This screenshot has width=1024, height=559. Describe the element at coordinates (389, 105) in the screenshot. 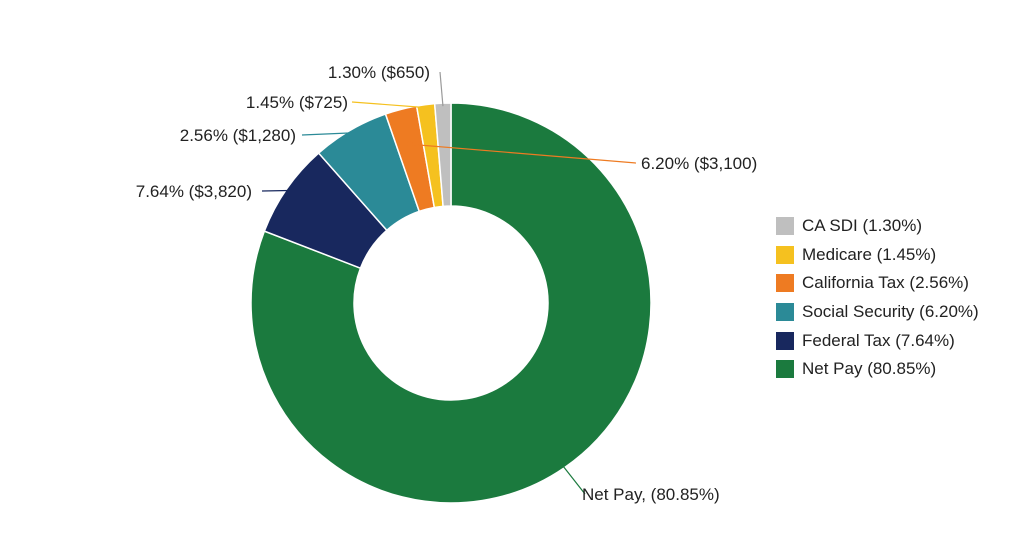

I see `leader-line-medicare` at that location.